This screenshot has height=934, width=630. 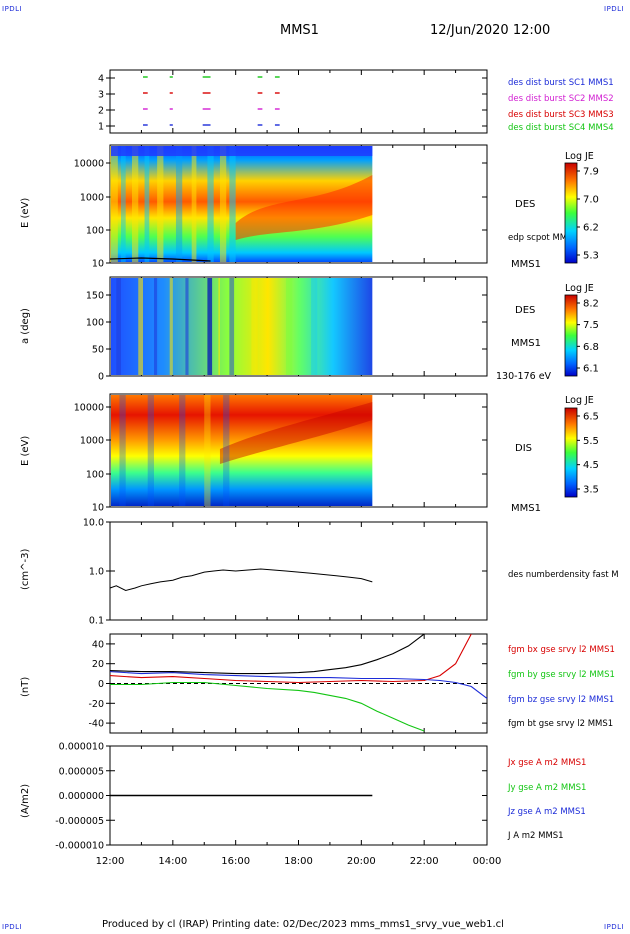 I want to click on current-ytick-label: -0.000010, so click(x=79, y=846).